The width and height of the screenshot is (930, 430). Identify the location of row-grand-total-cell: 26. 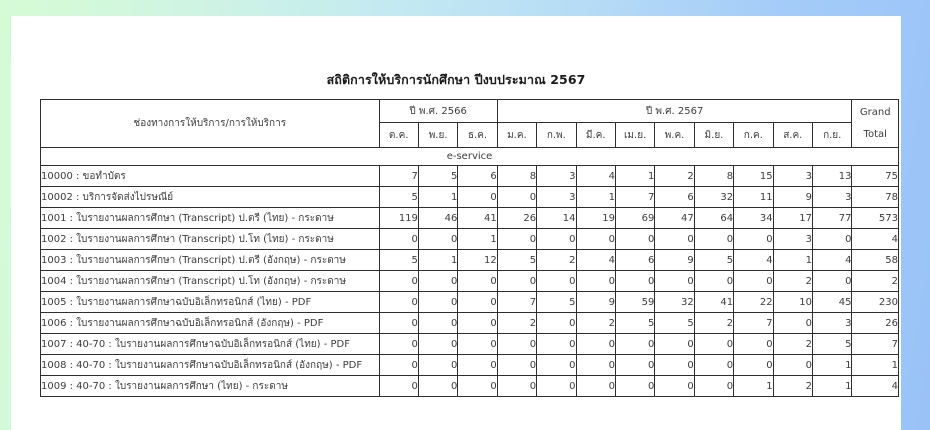
(875, 323).